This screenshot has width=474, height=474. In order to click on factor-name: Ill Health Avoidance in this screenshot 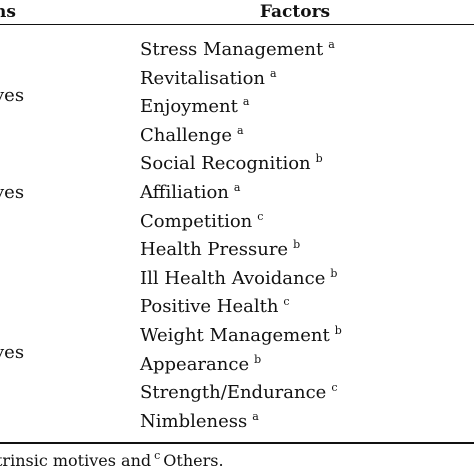, I will do `click(233, 278)`.